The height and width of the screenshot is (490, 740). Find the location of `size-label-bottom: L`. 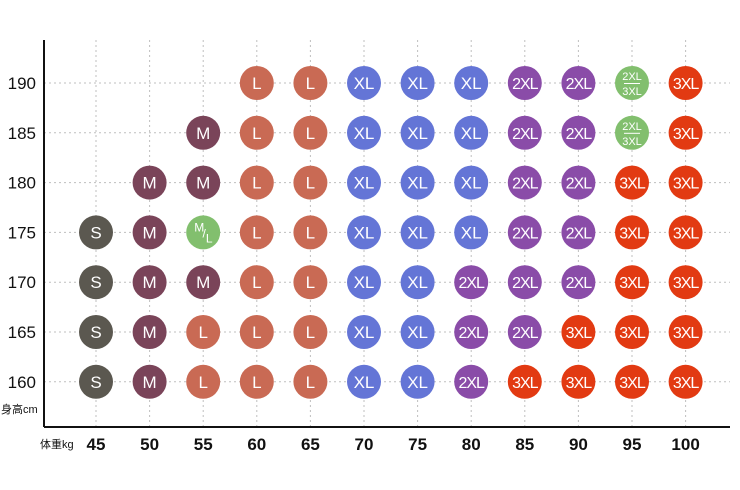

size-label-bottom: L is located at coordinates (209, 238).